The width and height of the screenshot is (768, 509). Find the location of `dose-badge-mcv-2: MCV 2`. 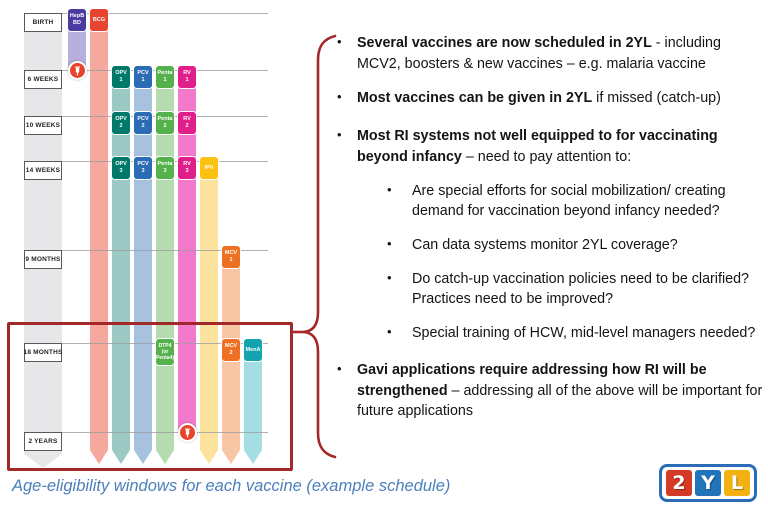

dose-badge-mcv-2: MCV 2 is located at coordinates (231, 350).